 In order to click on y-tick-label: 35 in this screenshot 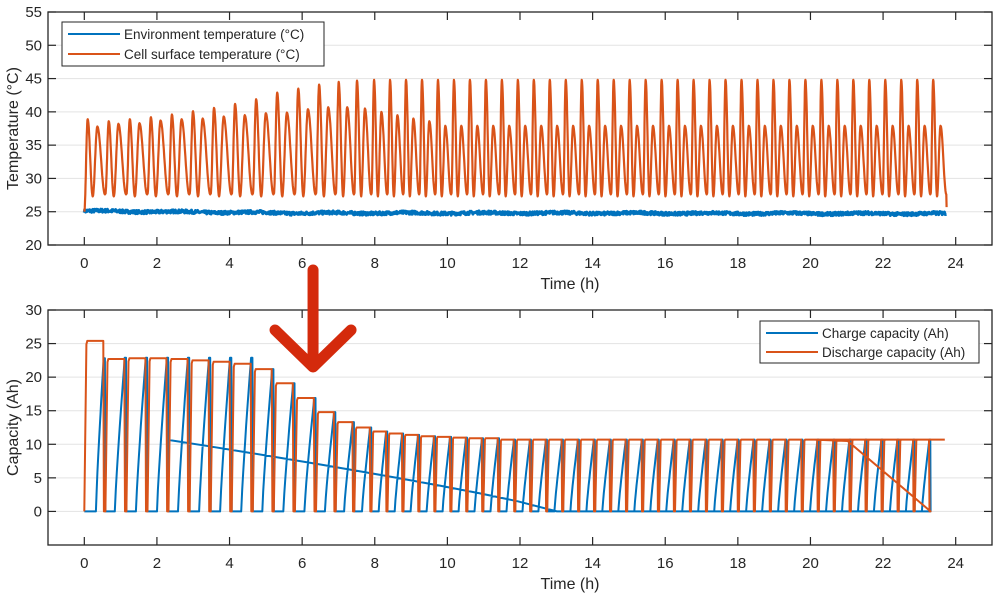, I will do `click(33, 145)`.